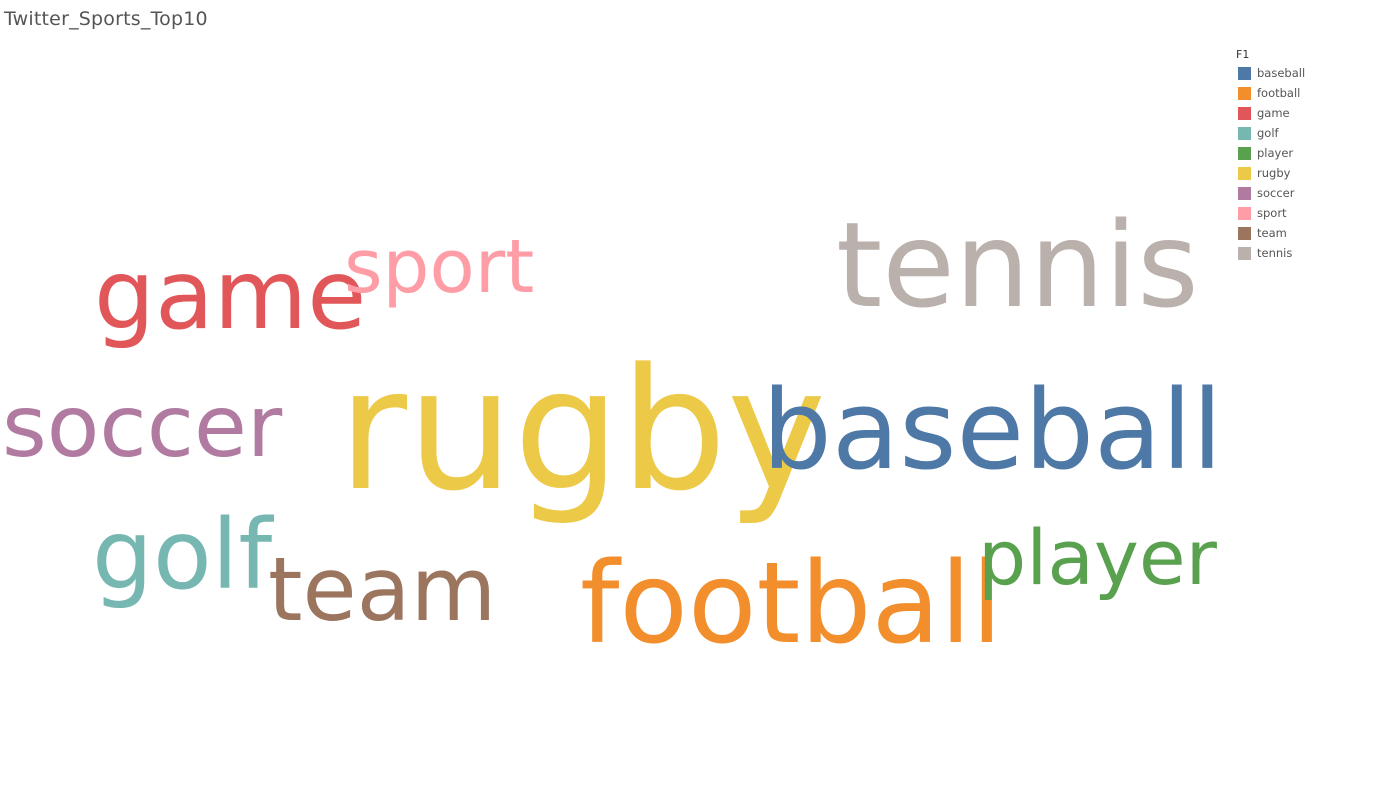 The image size is (1375, 800). Describe the element at coordinates (183, 555) in the screenshot. I see `word-golf: golf` at that location.